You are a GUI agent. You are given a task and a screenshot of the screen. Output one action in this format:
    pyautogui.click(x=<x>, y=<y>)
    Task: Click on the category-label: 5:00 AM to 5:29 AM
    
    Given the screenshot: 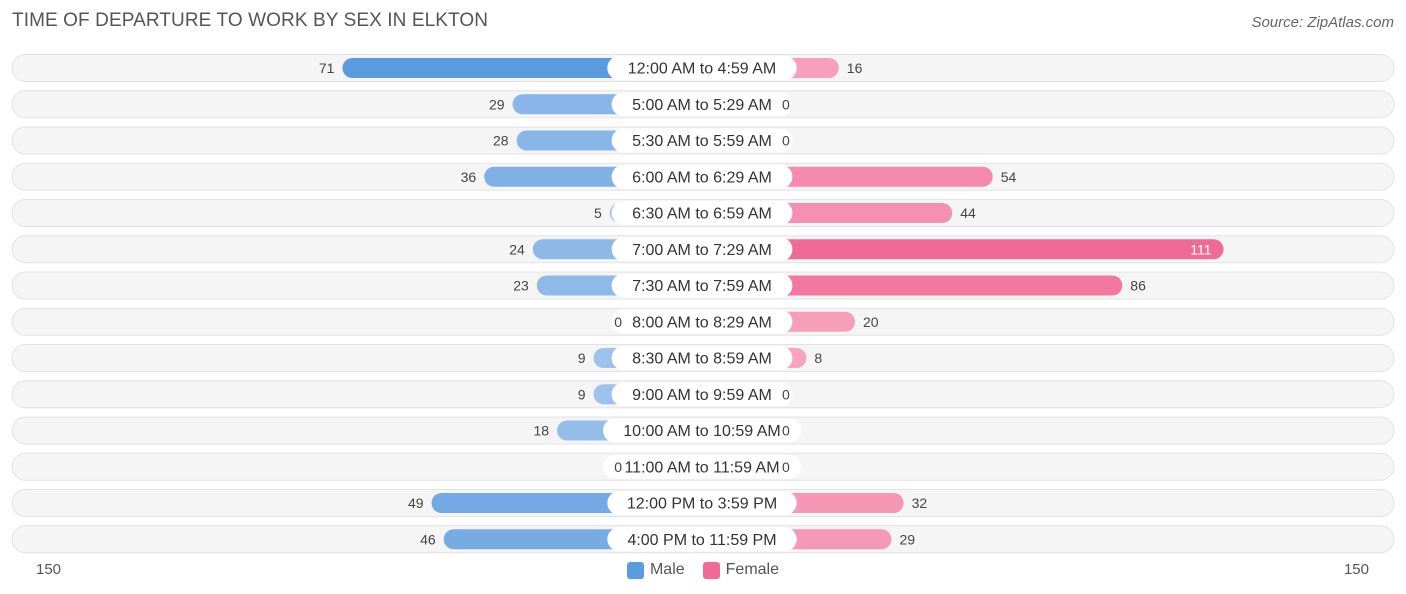 What is the action you would take?
    pyautogui.click(x=702, y=105)
    